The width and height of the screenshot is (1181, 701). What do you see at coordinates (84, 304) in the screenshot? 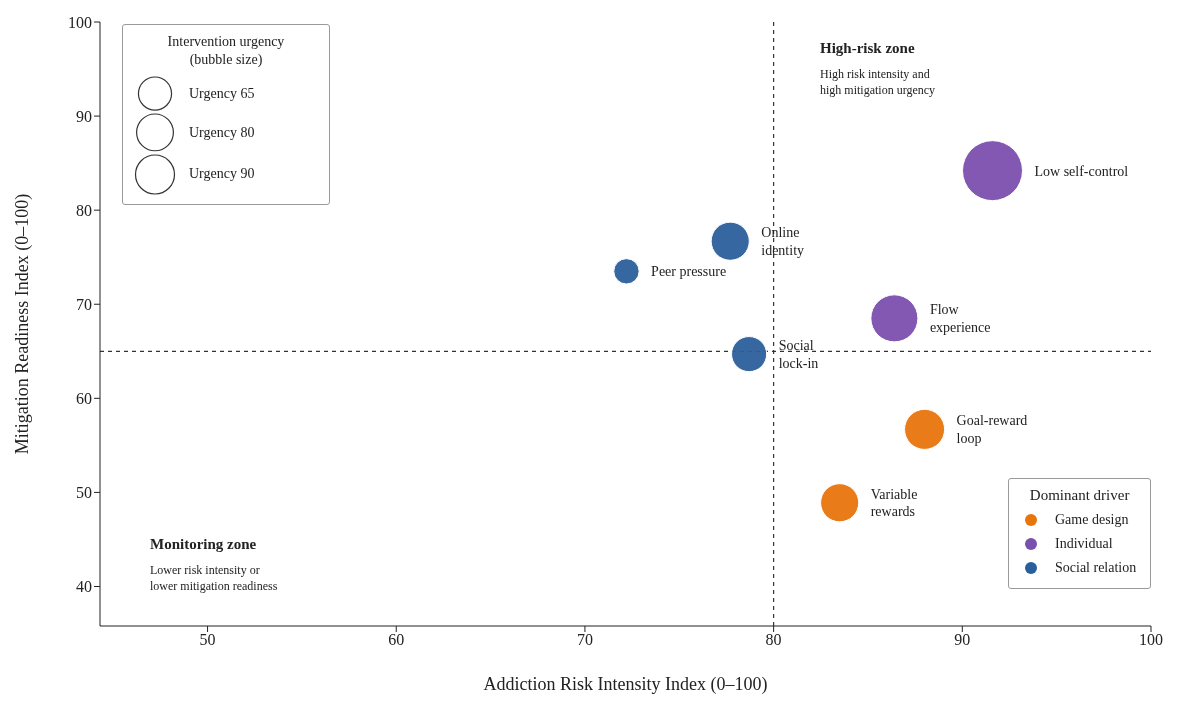
I see `y-tick-label: 70` at bounding box center [84, 304].